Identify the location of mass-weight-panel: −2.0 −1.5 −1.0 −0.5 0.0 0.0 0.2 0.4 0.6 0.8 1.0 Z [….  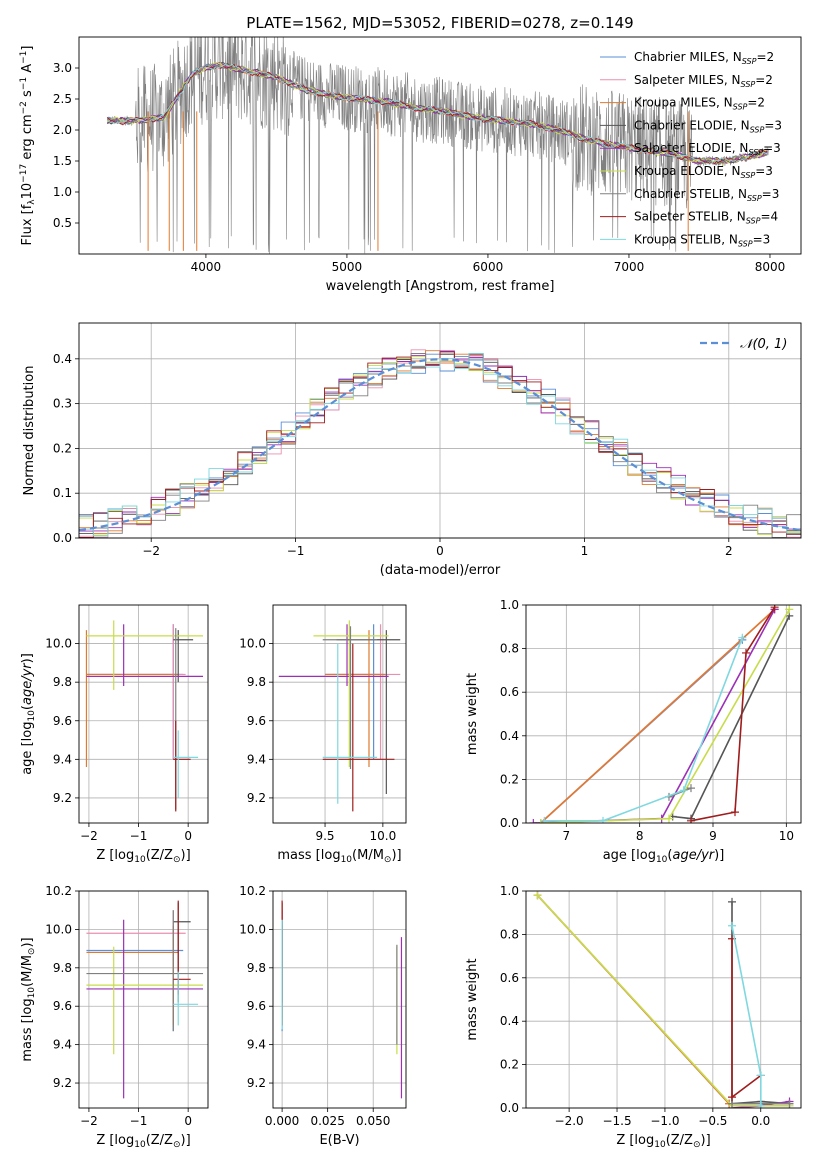
(633, 1017).